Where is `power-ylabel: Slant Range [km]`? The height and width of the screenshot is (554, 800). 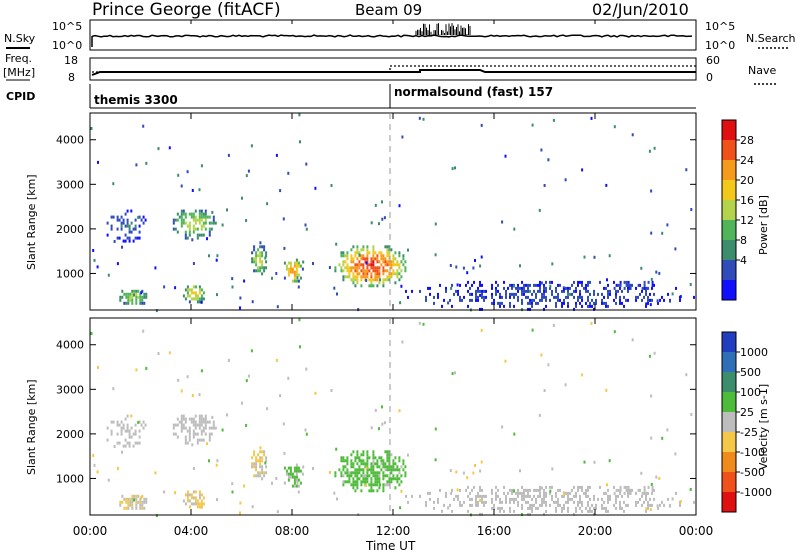
power-ylabel: Slant Range [km] is located at coordinates (31, 222).